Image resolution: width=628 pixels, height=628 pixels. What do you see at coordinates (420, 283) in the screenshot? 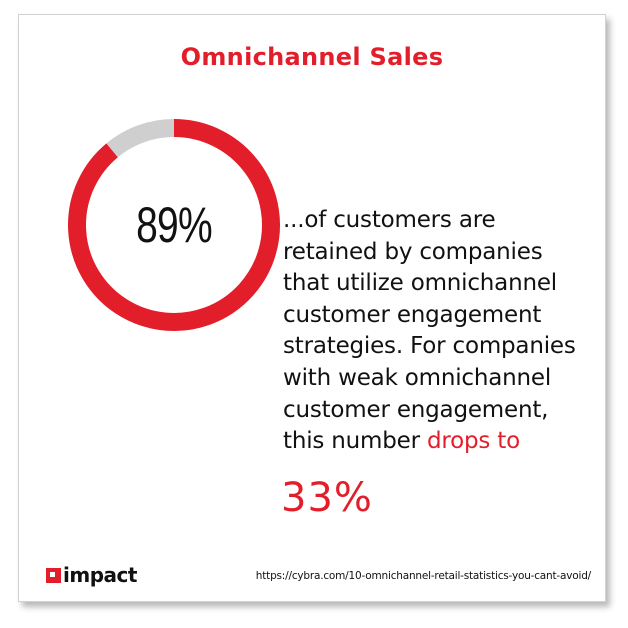
I see `description-line: that utilize omnichannel` at bounding box center [420, 283].